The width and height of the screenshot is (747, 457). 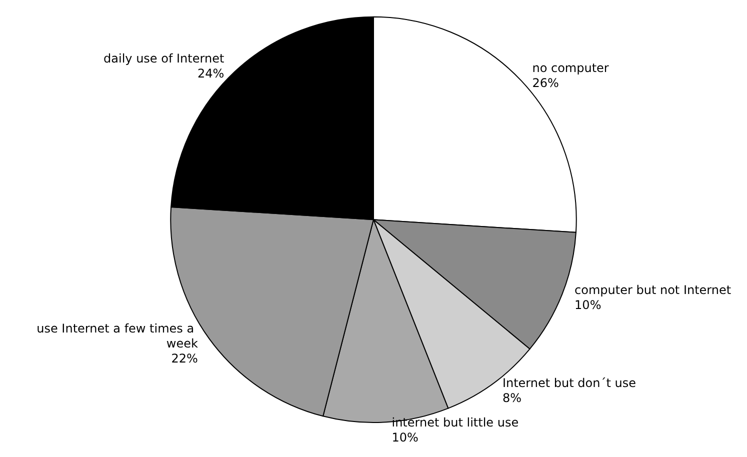 I want to click on data-label: 26%, so click(x=545, y=83).